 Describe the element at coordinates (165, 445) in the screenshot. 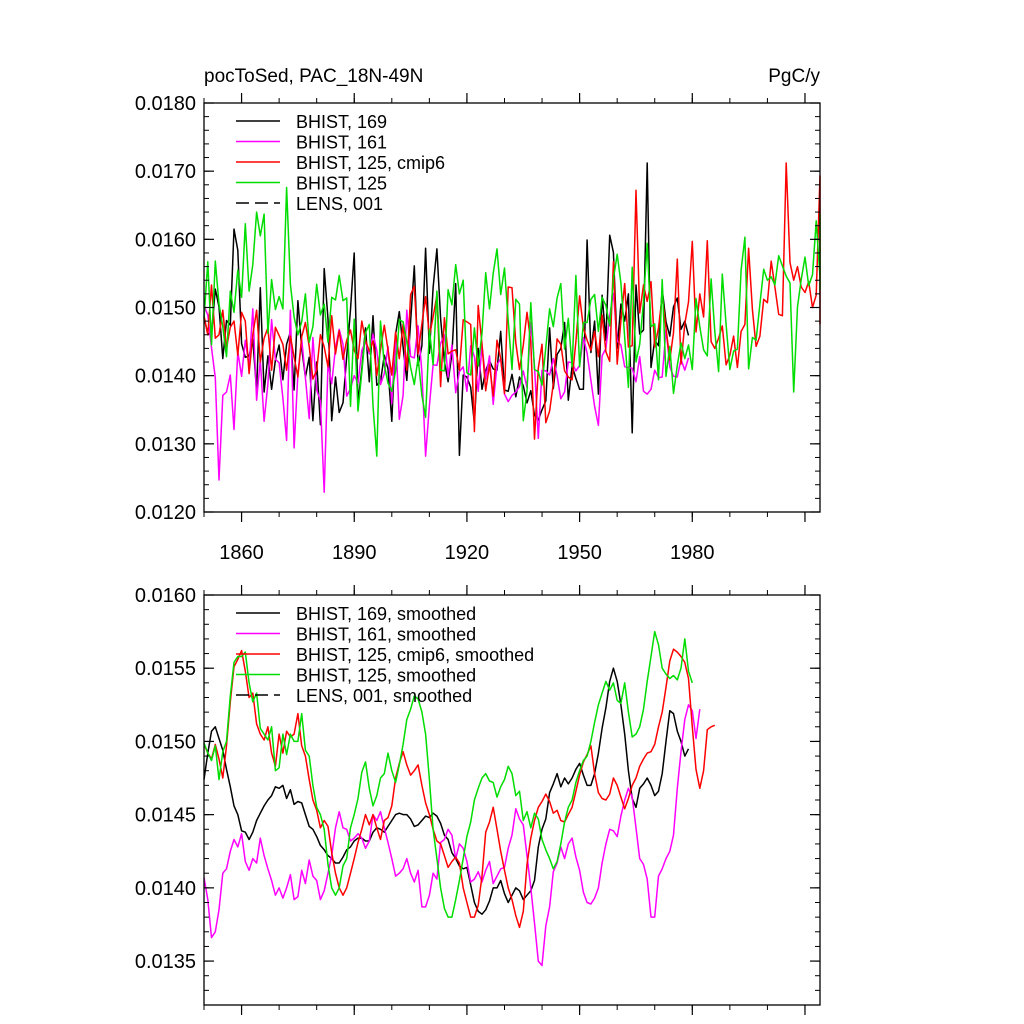

I see `top-ytick-label: 0.0130` at that location.